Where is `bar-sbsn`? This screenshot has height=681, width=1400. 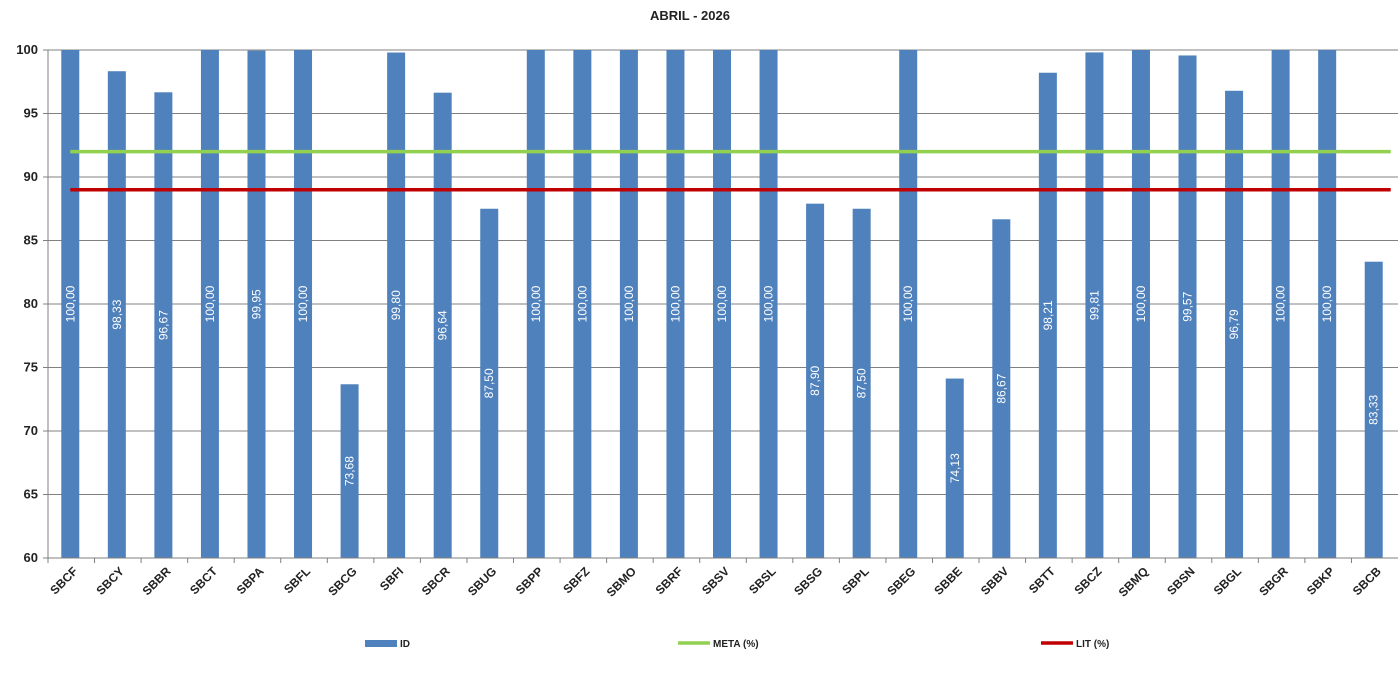
bar-sbsn is located at coordinates (1187, 306).